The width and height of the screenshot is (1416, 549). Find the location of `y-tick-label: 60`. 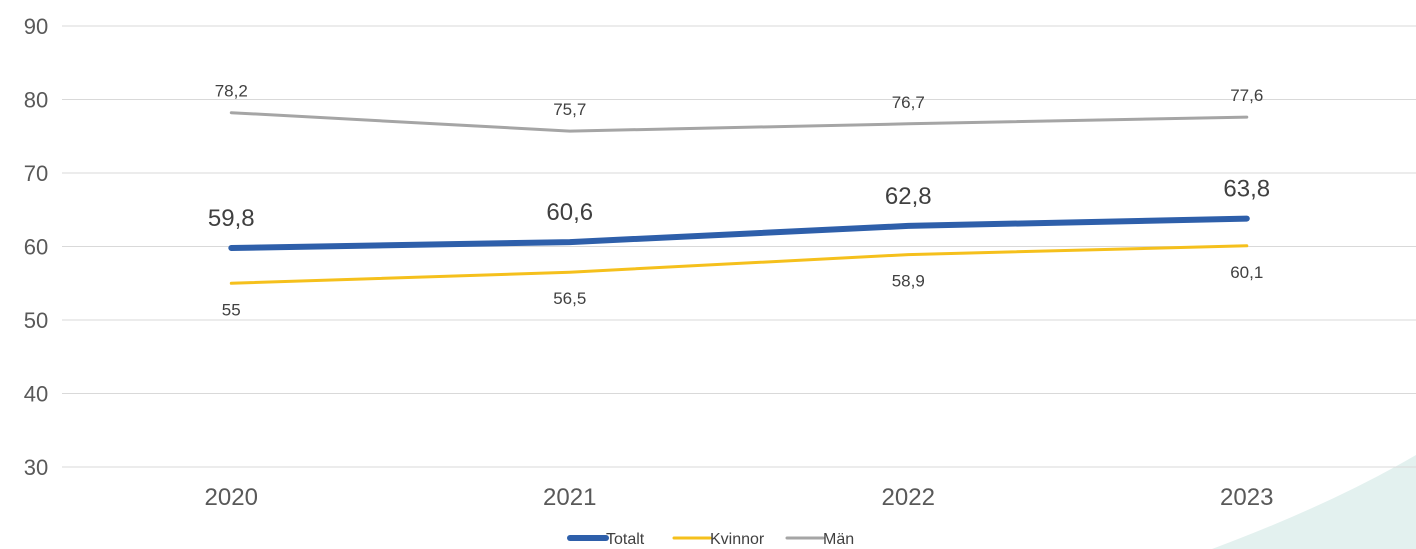

y-tick-label: 60 is located at coordinates (36, 247).